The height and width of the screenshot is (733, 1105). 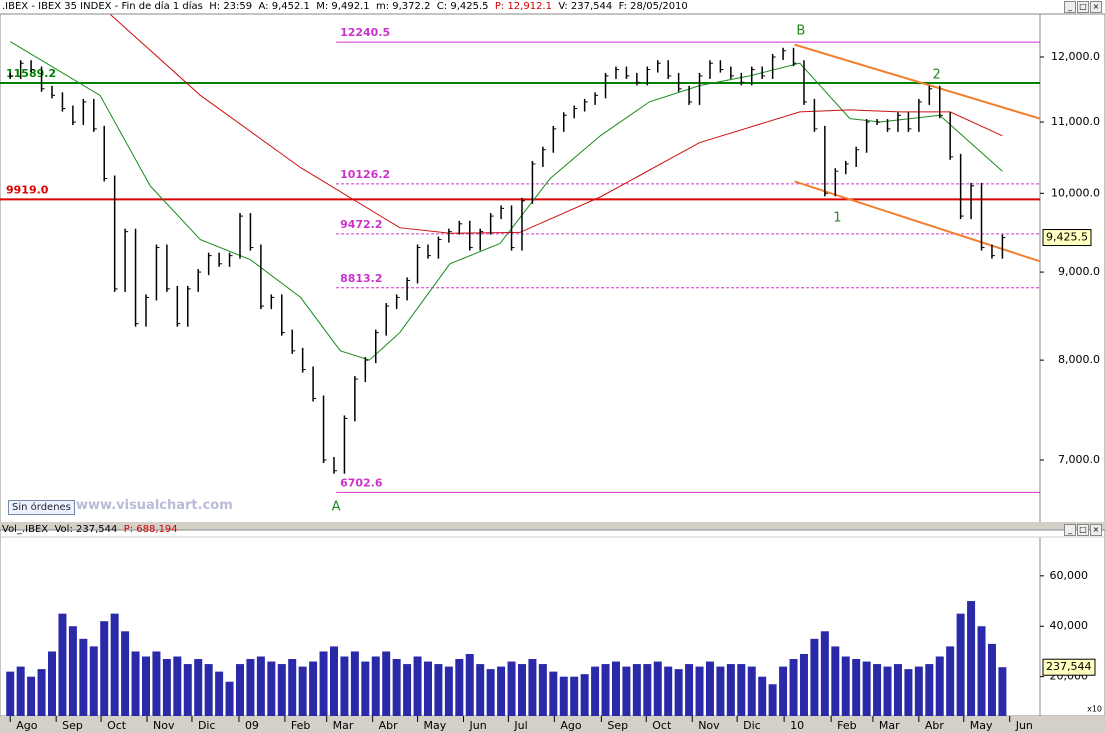 What do you see at coordinates (231, 6) in the screenshot?
I see `time: H: 23:59` at bounding box center [231, 6].